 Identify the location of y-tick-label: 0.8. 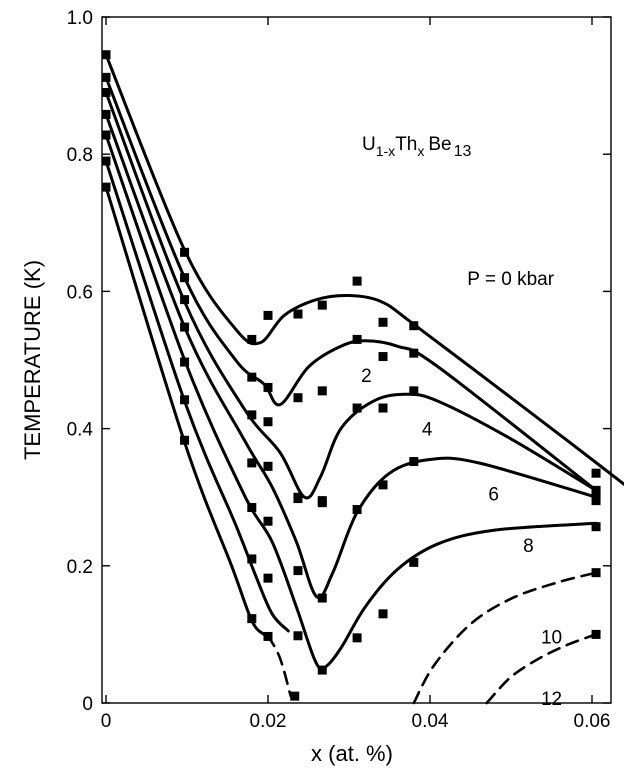
(80, 155).